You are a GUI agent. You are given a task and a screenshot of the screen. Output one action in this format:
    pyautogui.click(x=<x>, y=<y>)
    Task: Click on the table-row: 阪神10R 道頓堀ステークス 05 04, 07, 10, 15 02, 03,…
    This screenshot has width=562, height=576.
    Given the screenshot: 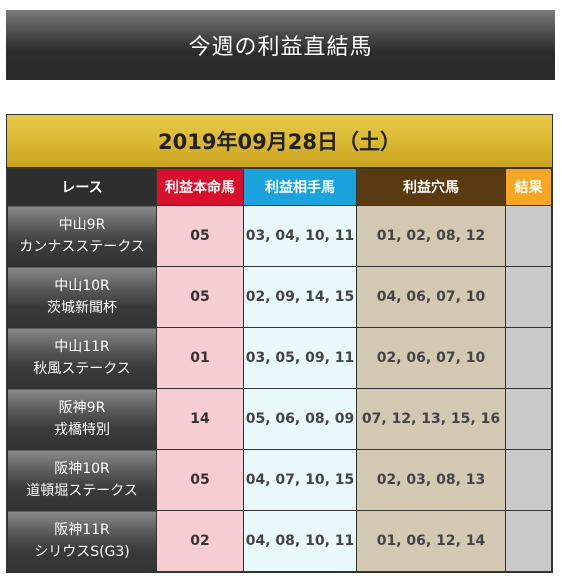 What is the action you would take?
    pyautogui.click(x=279, y=480)
    